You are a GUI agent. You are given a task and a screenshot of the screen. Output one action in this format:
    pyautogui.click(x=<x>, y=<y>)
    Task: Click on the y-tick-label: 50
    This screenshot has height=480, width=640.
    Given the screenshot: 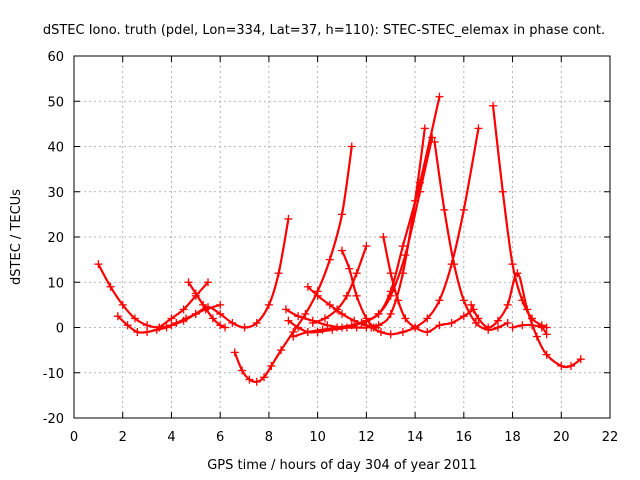 What is the action you would take?
    pyautogui.click(x=55, y=102)
    